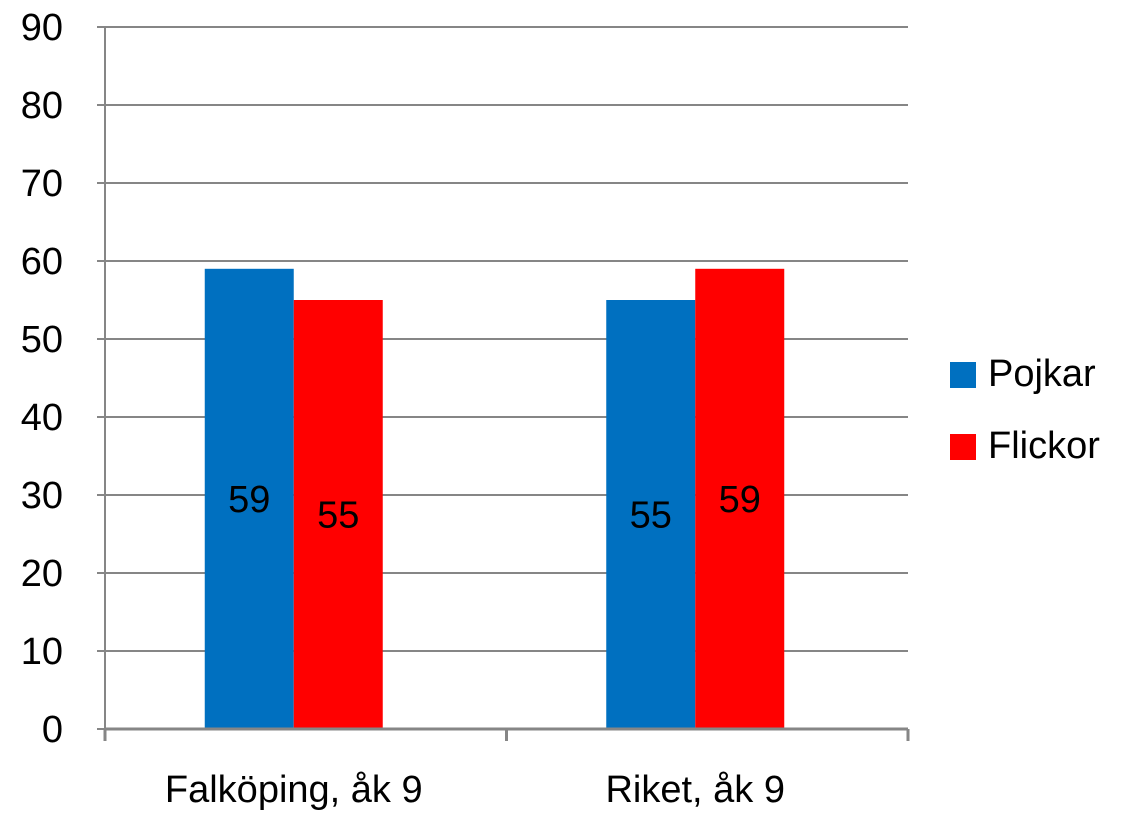  I want to click on data-label-flickor-1: 59, so click(740, 500).